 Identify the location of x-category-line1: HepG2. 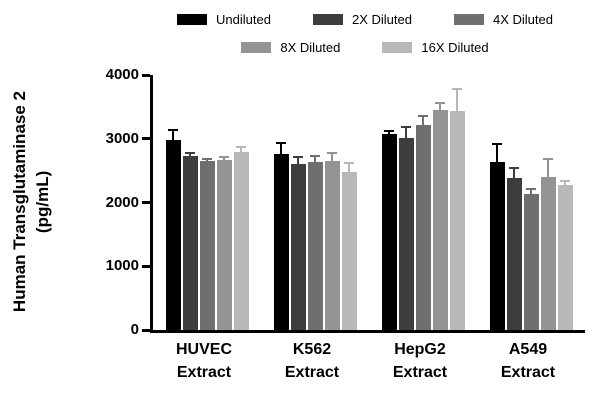
(420, 349).